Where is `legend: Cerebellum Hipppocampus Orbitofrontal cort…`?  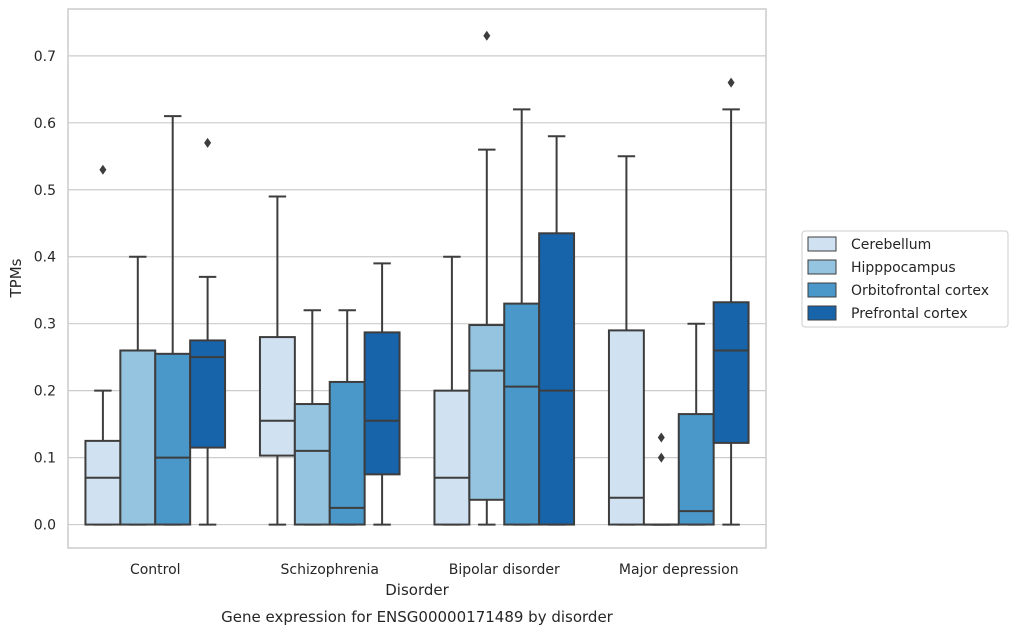 legend: Cerebellum Hipppocampus Orbitofrontal cort… is located at coordinates (905, 279).